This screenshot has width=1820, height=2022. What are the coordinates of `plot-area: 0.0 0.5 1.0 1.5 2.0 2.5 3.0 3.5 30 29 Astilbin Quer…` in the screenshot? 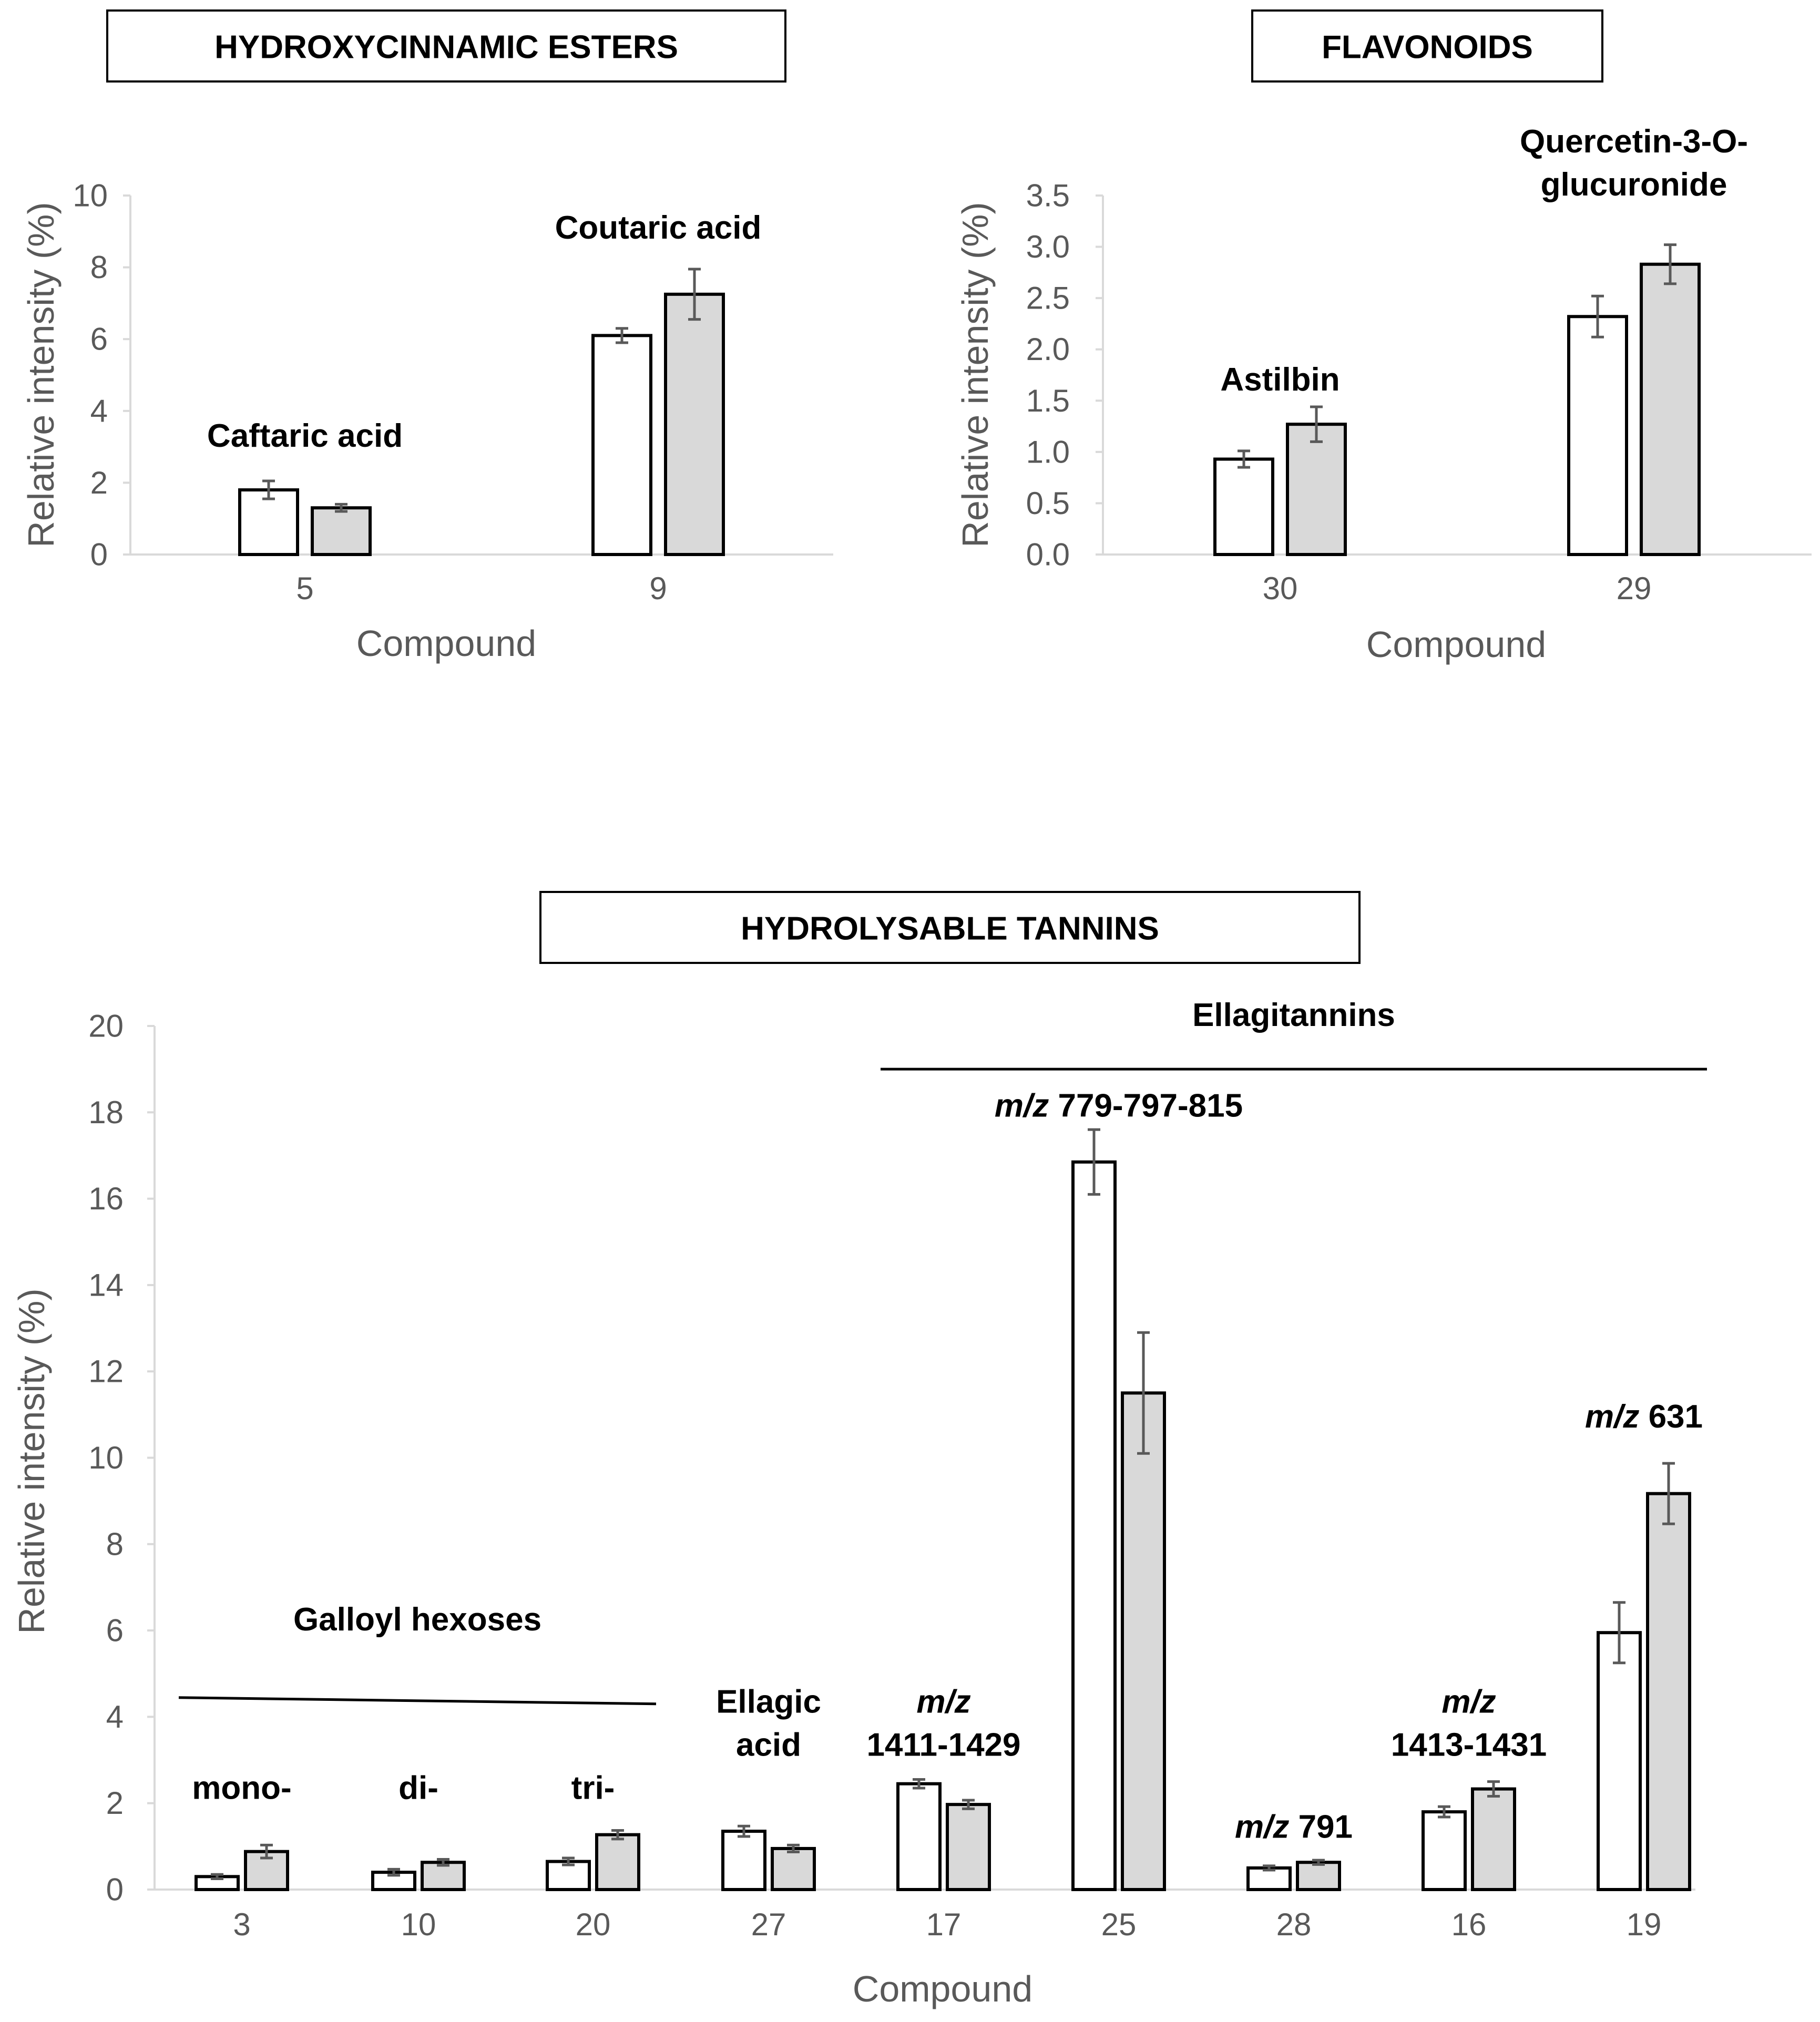 It's located at (1419, 365).